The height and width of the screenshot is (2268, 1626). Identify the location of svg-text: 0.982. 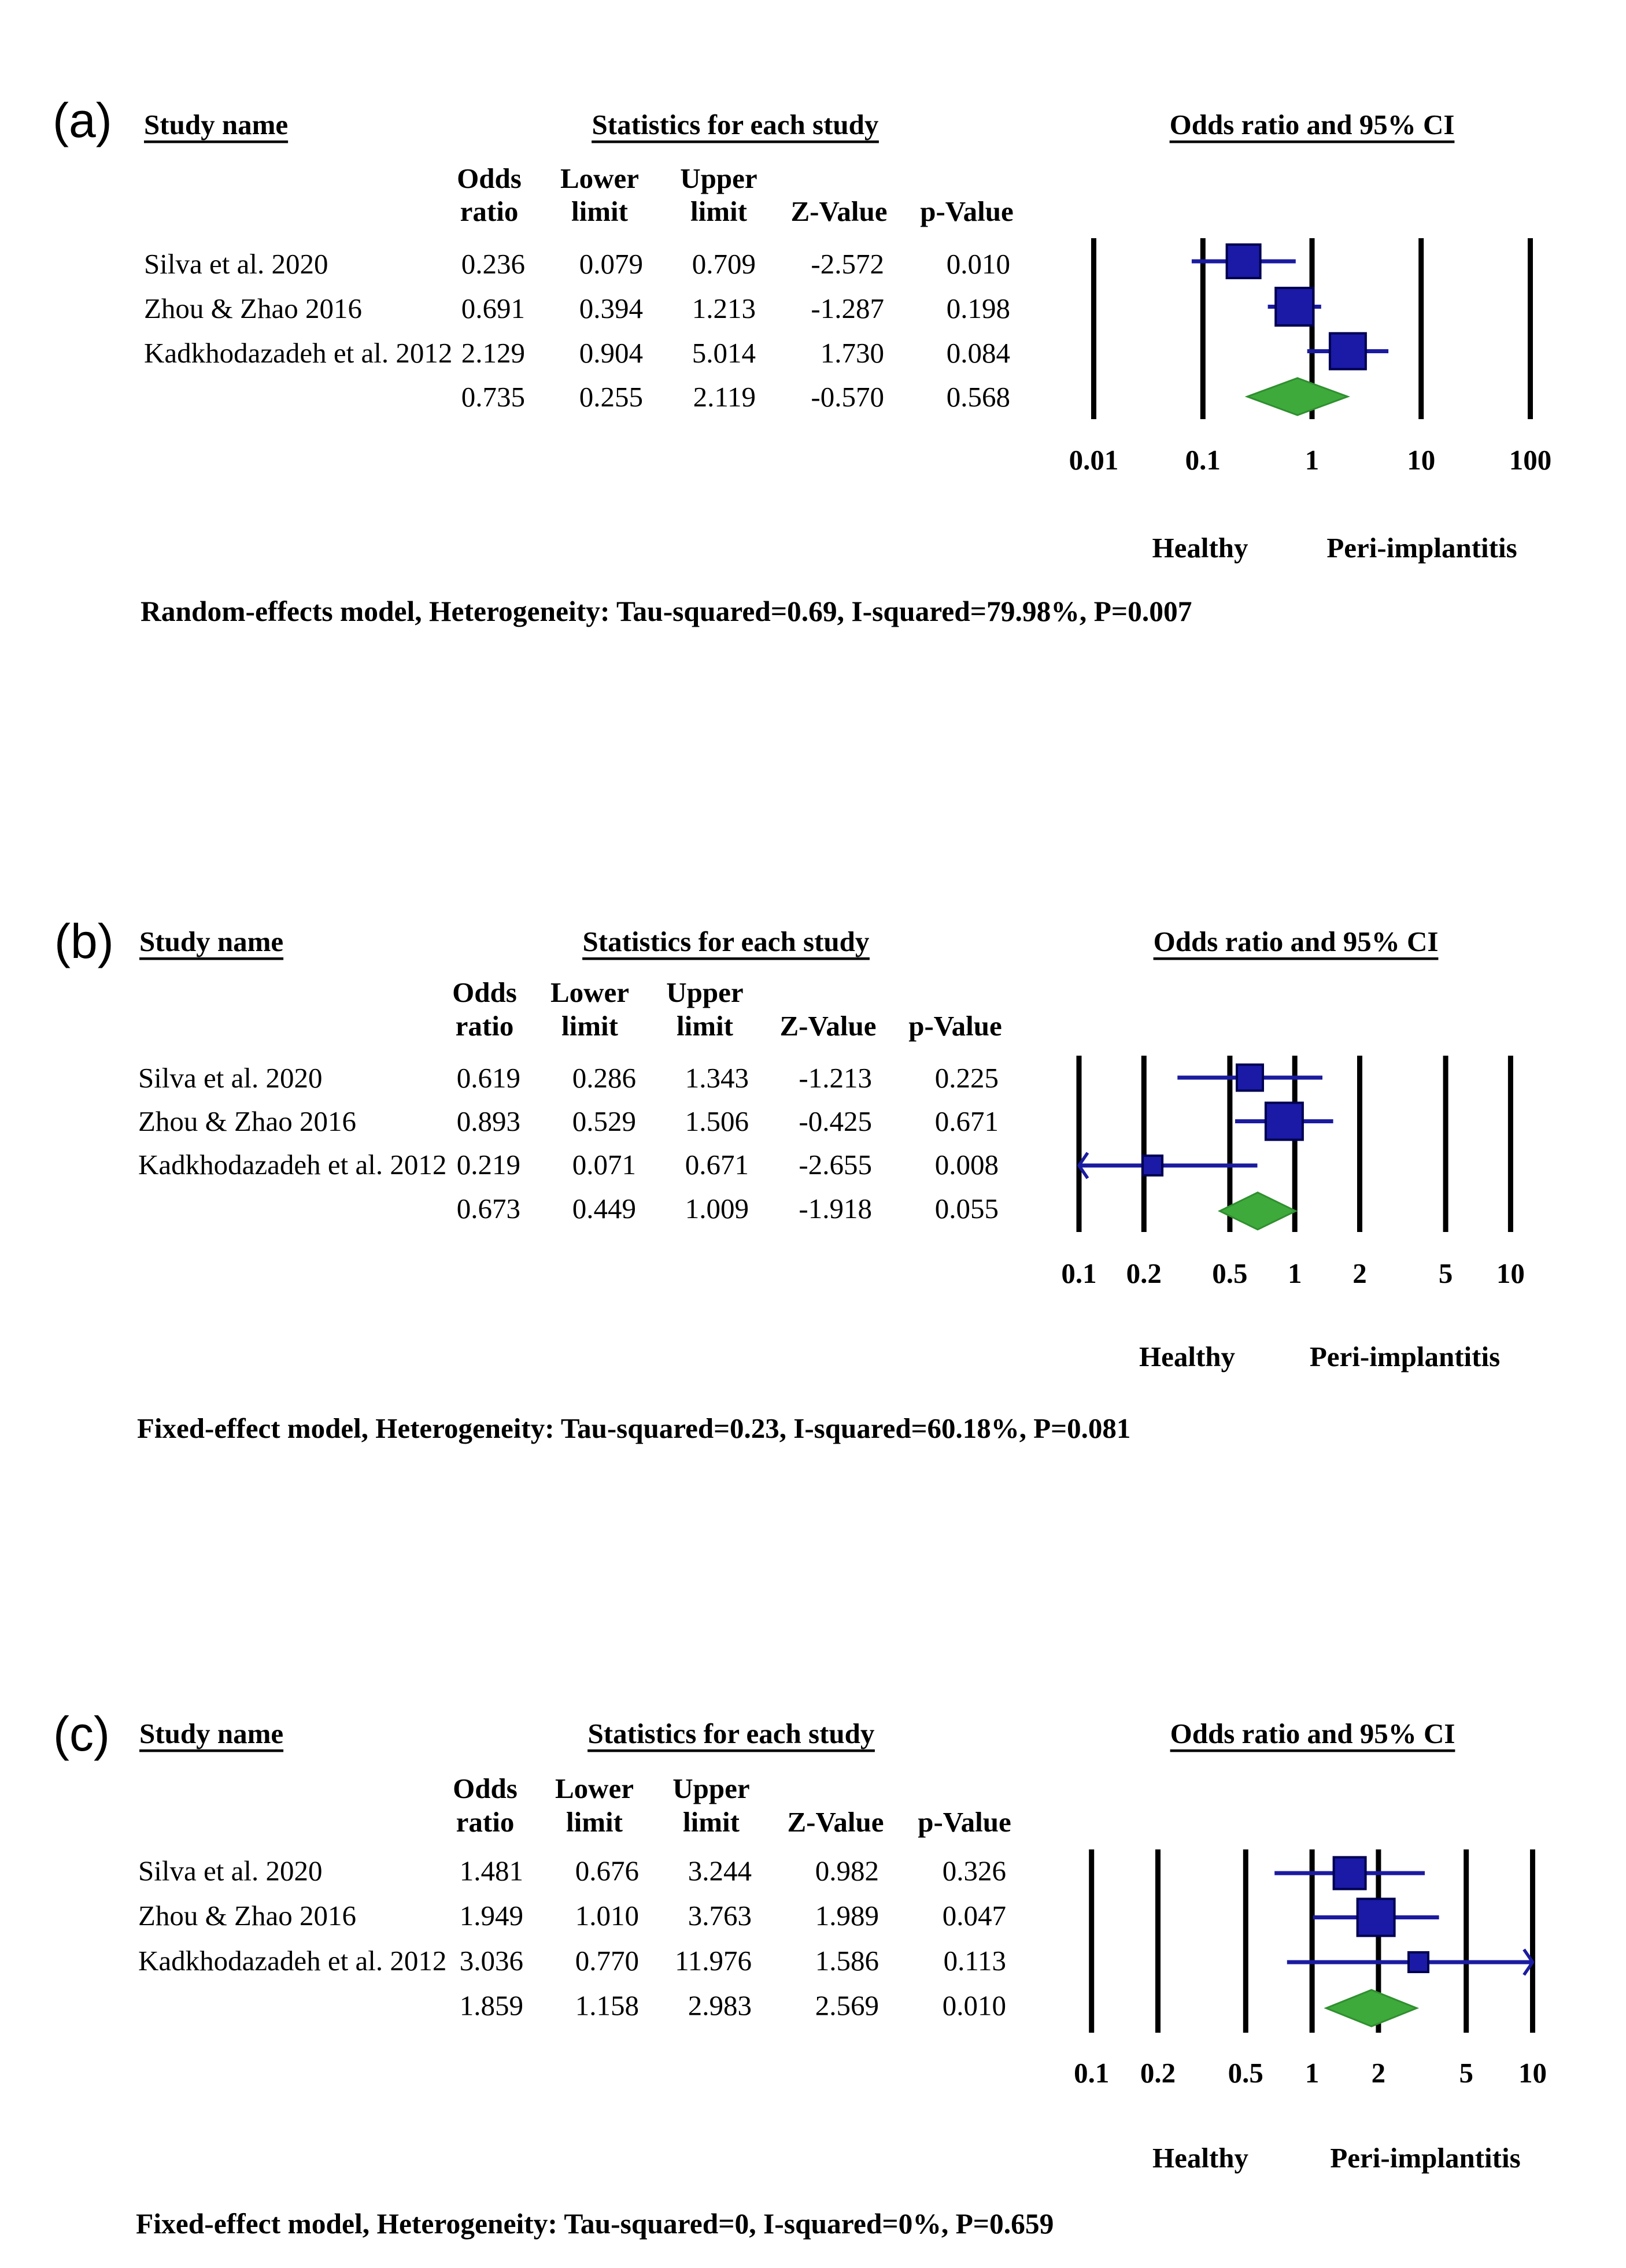
(847, 1871).